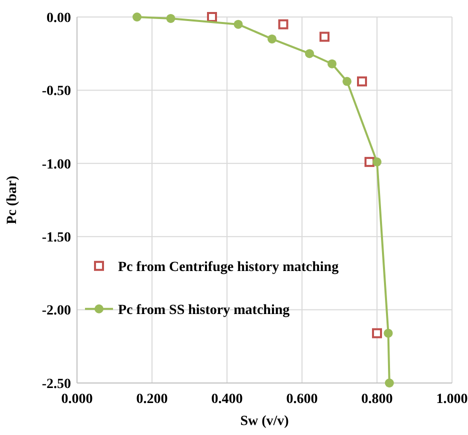 The image size is (468, 435). Describe the element at coordinates (228, 267) in the screenshot. I see `legend-label: Pc from Centrifuge history matching` at that location.